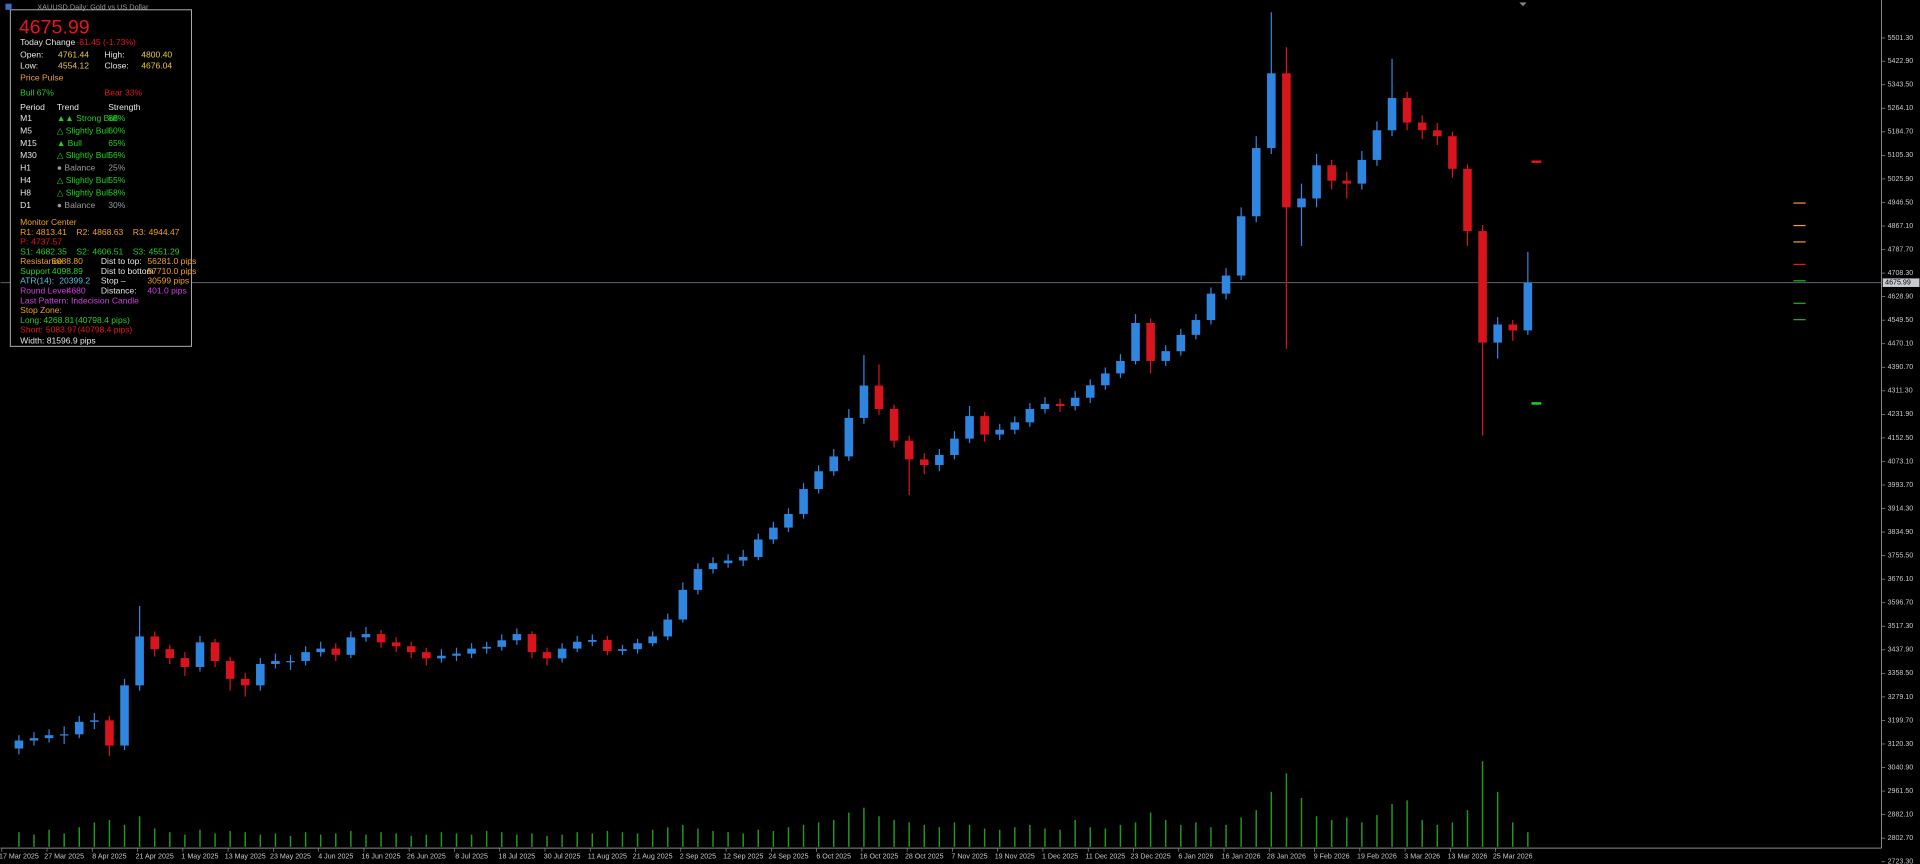 The height and width of the screenshot is (864, 1920). I want to click on atr-value: 20399.2, so click(74, 281).